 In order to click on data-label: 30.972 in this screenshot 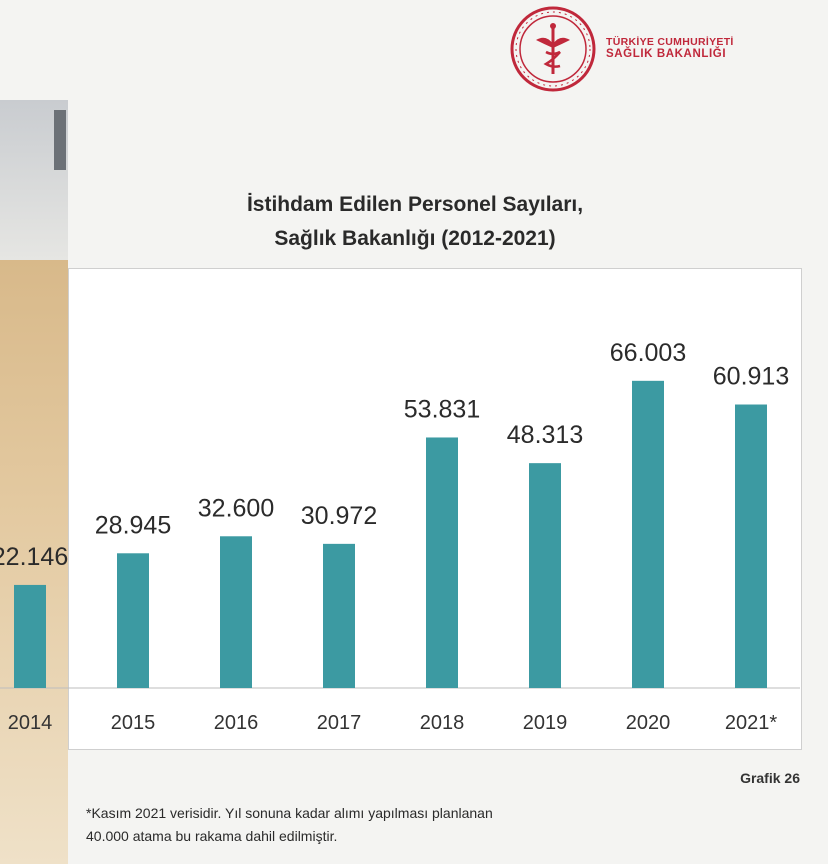, I will do `click(339, 516)`.